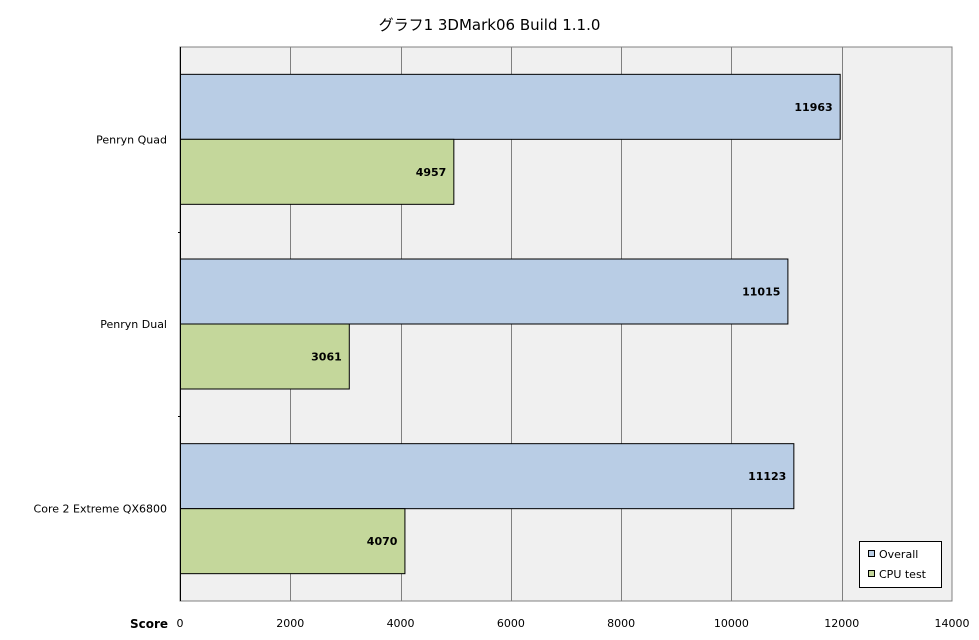 This screenshot has width=979, height=640. I want to click on chart-title: グラフ1 3DMark06 Build 1.1.0, so click(489, 25).